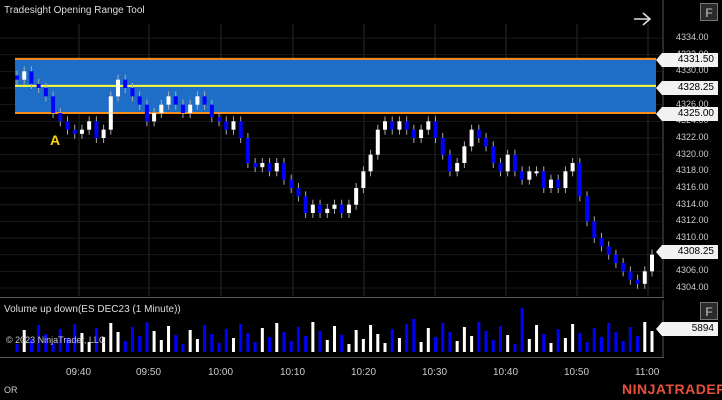  I want to click on price-panel-f-button: F, so click(709, 12).